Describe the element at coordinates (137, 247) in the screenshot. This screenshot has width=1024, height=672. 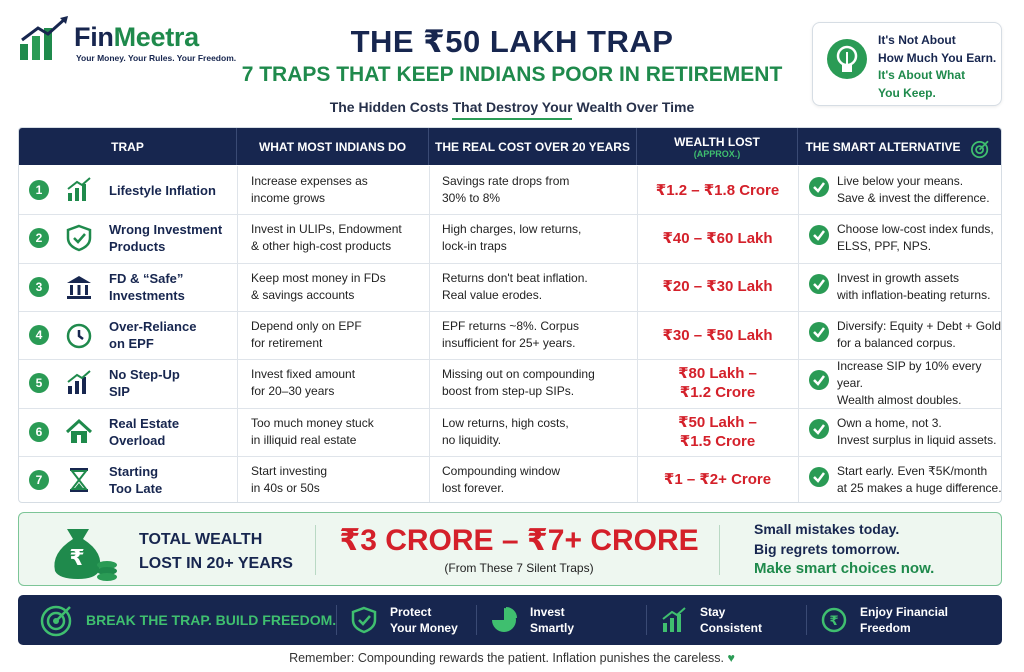
I see `trap-line: Products` at that location.